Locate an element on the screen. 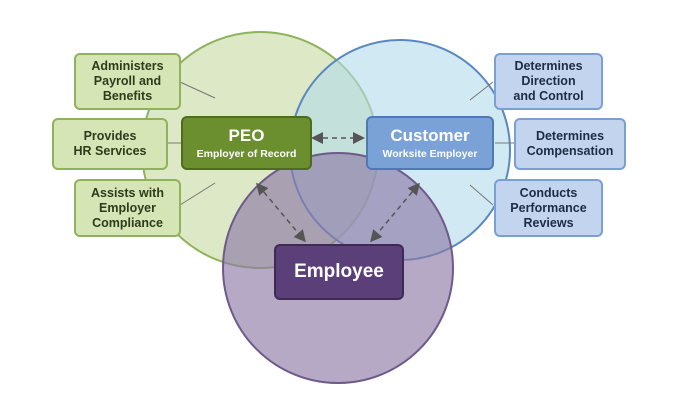 The width and height of the screenshot is (676, 419). role-line: and Control is located at coordinates (548, 96).